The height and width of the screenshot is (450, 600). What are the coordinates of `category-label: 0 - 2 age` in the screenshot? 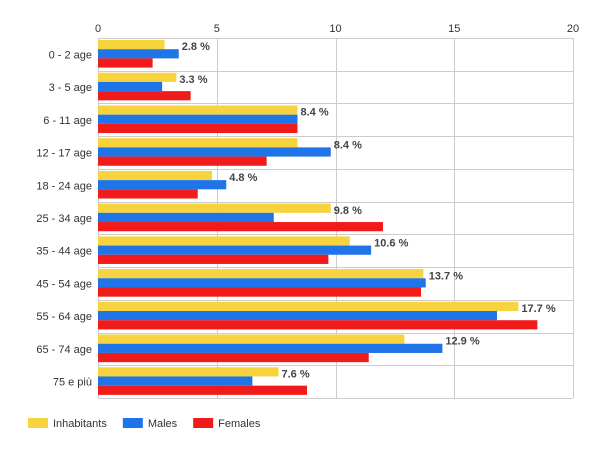 It's located at (70, 55).